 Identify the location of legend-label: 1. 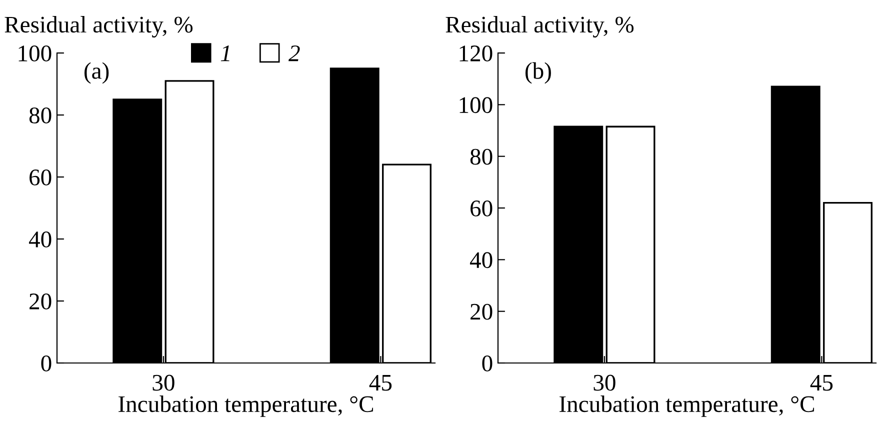
(225, 53).